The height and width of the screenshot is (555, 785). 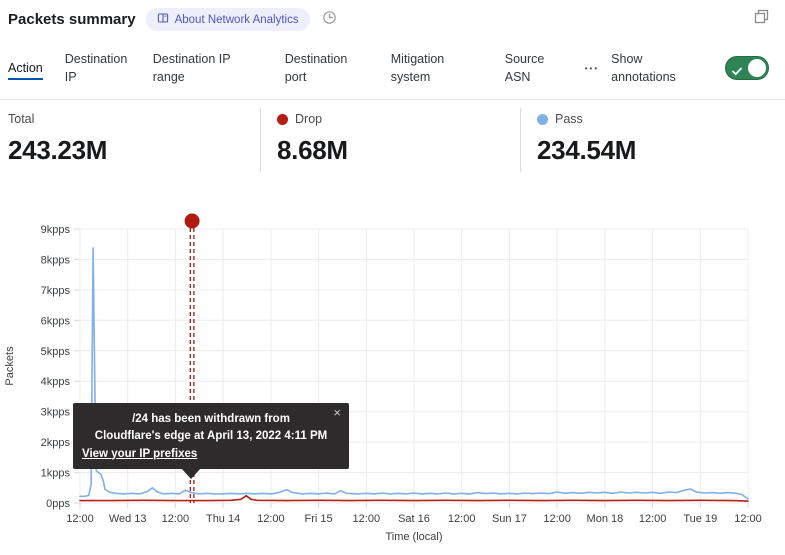 What do you see at coordinates (309, 119) in the screenshot?
I see `stat-drop-label: Drop` at bounding box center [309, 119].